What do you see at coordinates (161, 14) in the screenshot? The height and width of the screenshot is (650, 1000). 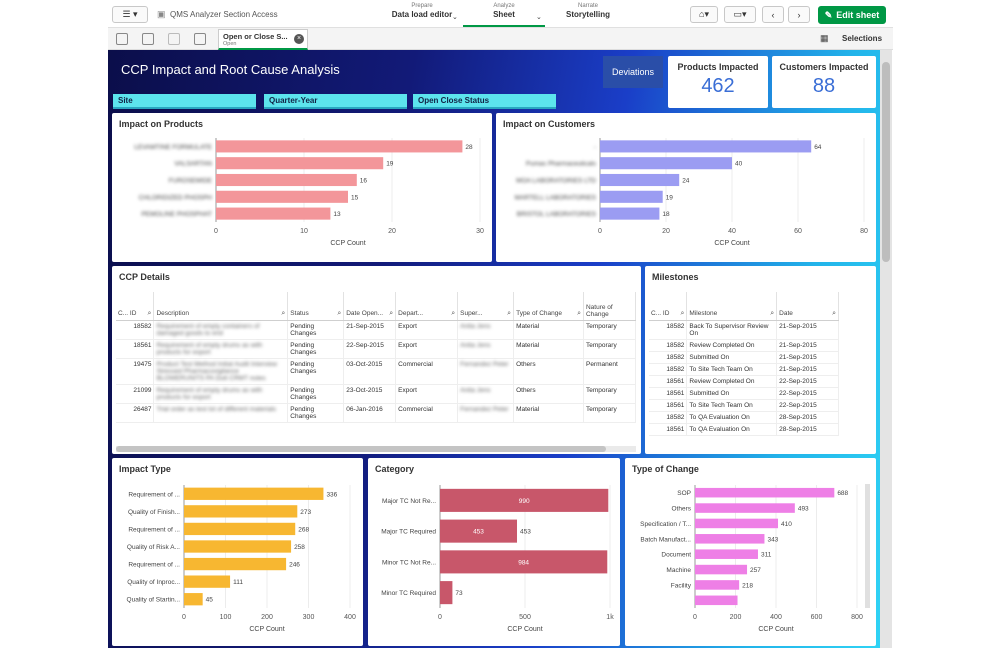 I see `app-icon: ▣` at bounding box center [161, 14].